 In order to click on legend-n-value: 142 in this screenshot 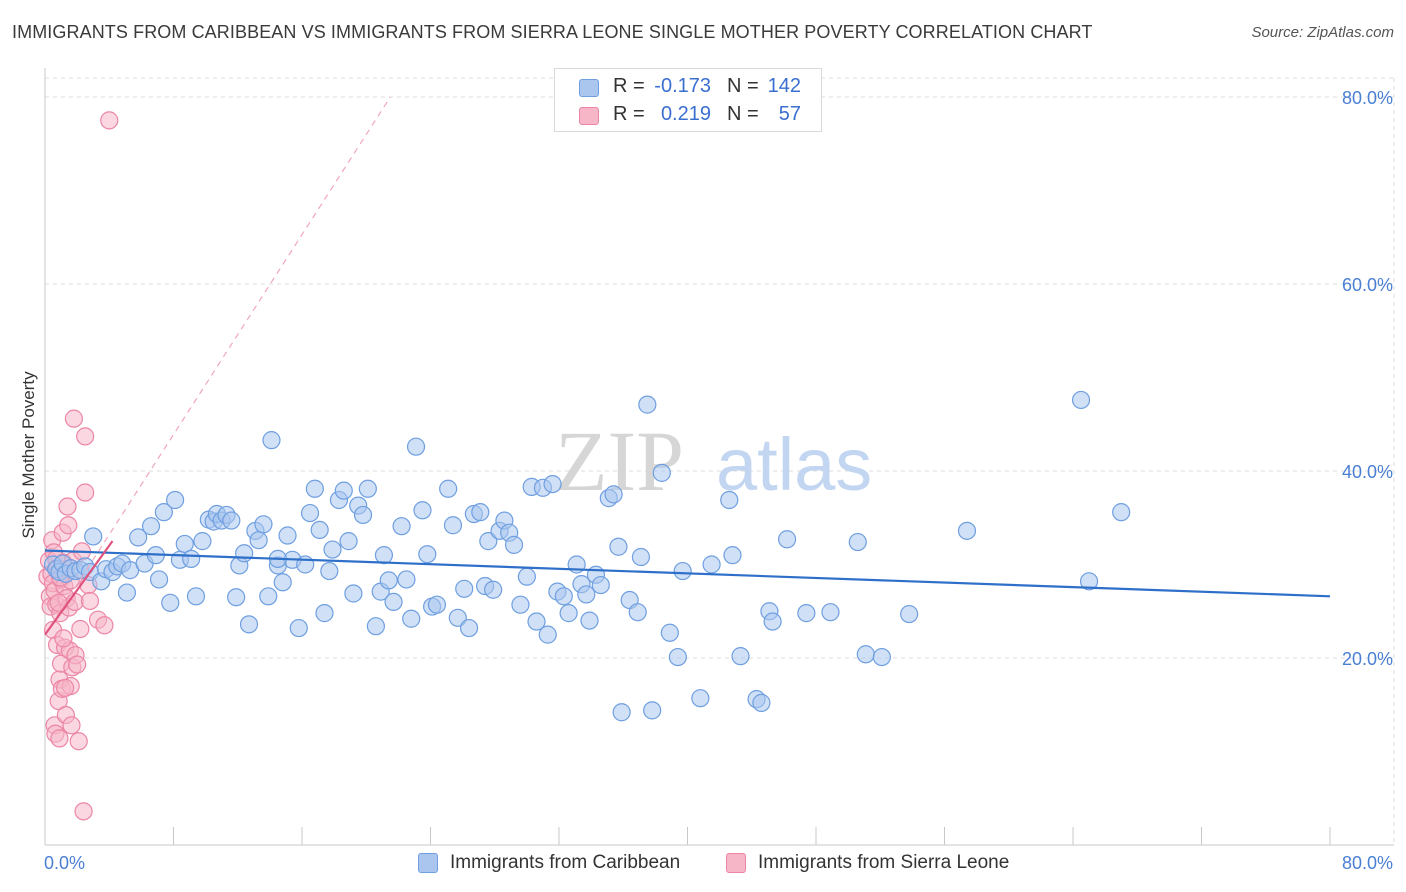, I will do `click(784, 86)`.